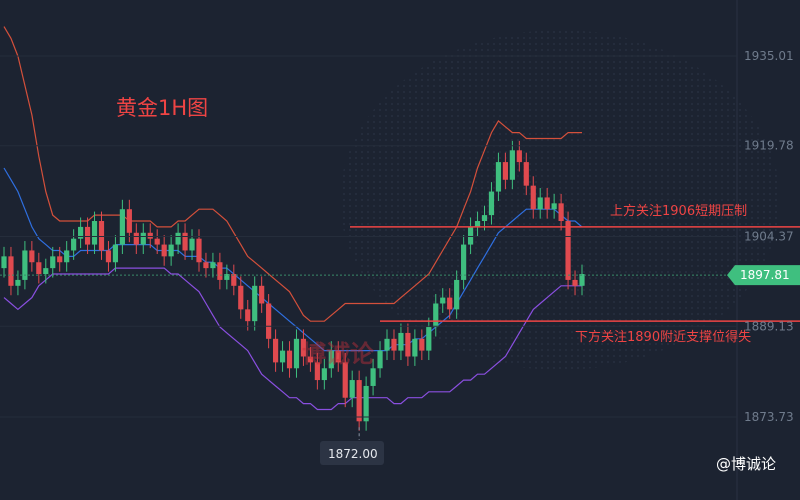  I want to click on y-tick-label: 1935.01, so click(769, 56).